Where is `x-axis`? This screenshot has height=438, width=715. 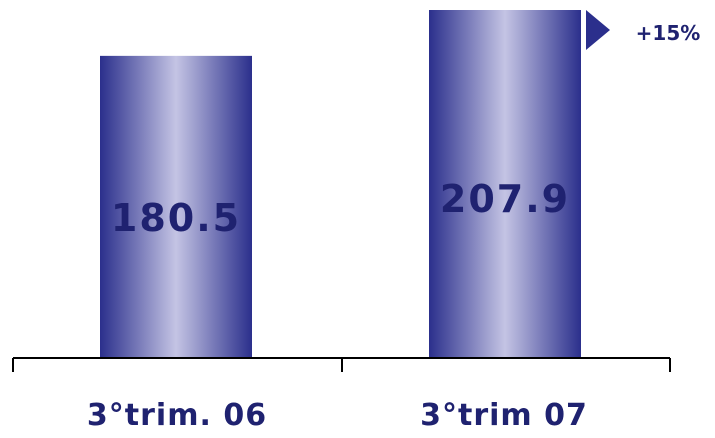 x-axis is located at coordinates (341, 365).